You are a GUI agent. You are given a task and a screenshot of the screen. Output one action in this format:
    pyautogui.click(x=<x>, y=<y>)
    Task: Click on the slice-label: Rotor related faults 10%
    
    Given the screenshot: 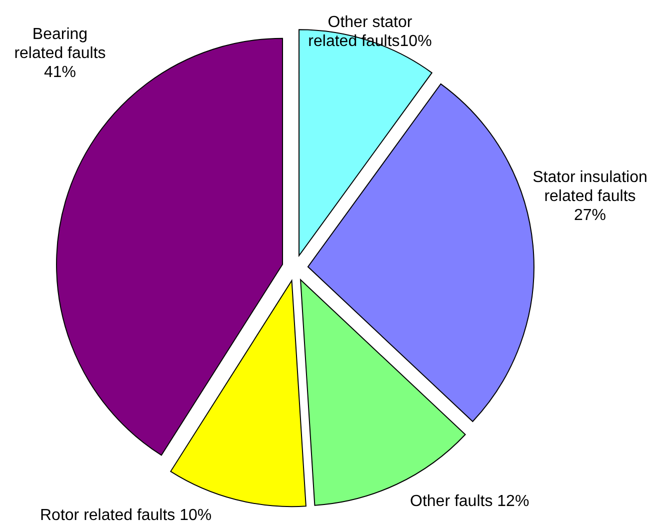 What is the action you would take?
    pyautogui.click(x=126, y=515)
    